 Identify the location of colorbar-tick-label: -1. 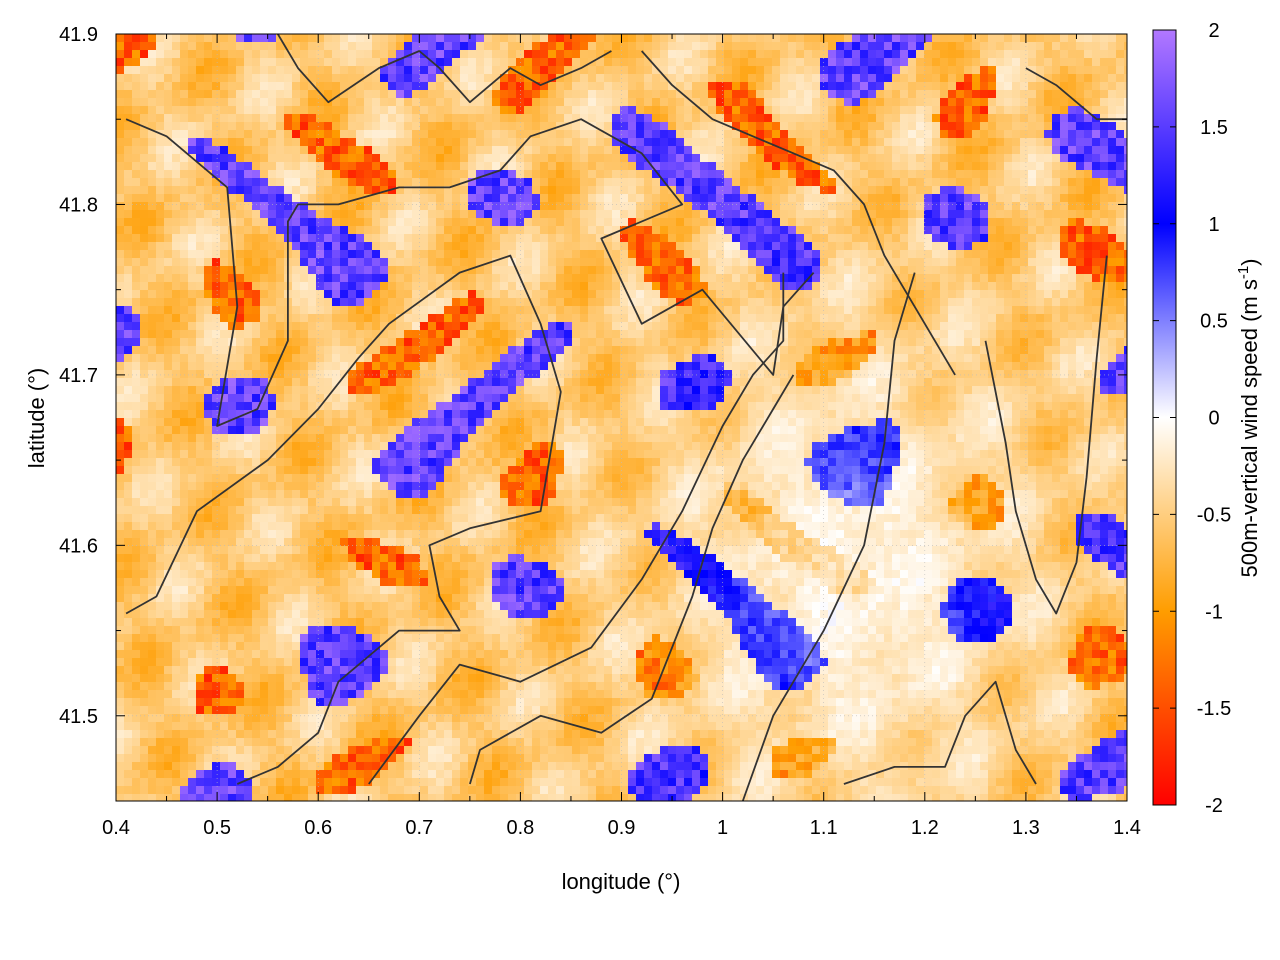
(1214, 612).